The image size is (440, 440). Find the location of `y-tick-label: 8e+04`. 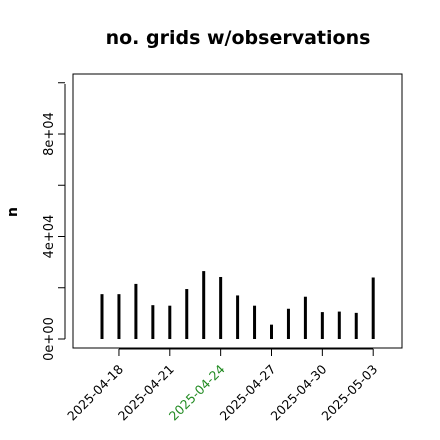

y-tick-label: 8e+04 is located at coordinates (49, 134).